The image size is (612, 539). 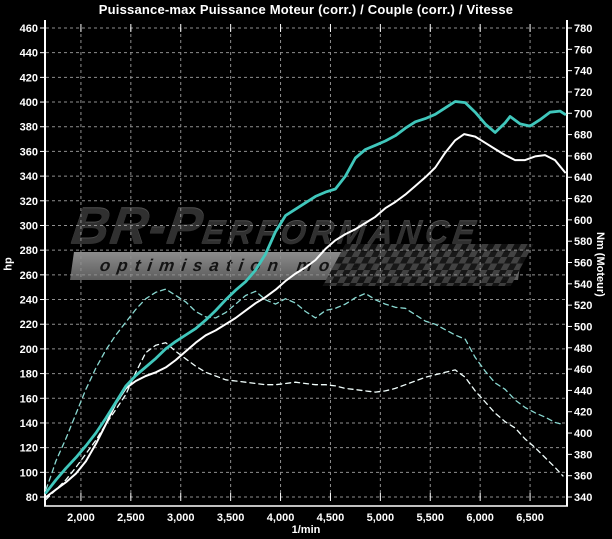 I want to click on y-right-tick-label: 660, so click(x=583, y=157).